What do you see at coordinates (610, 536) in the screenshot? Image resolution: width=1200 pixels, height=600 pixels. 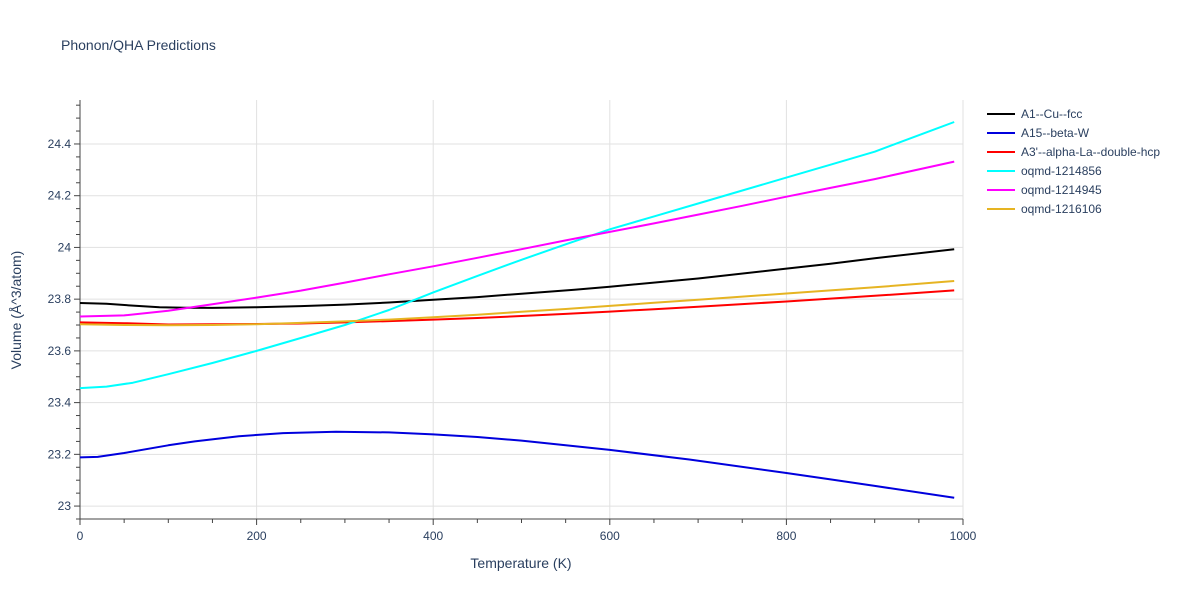 I see `x-tick-label: 600` at bounding box center [610, 536].